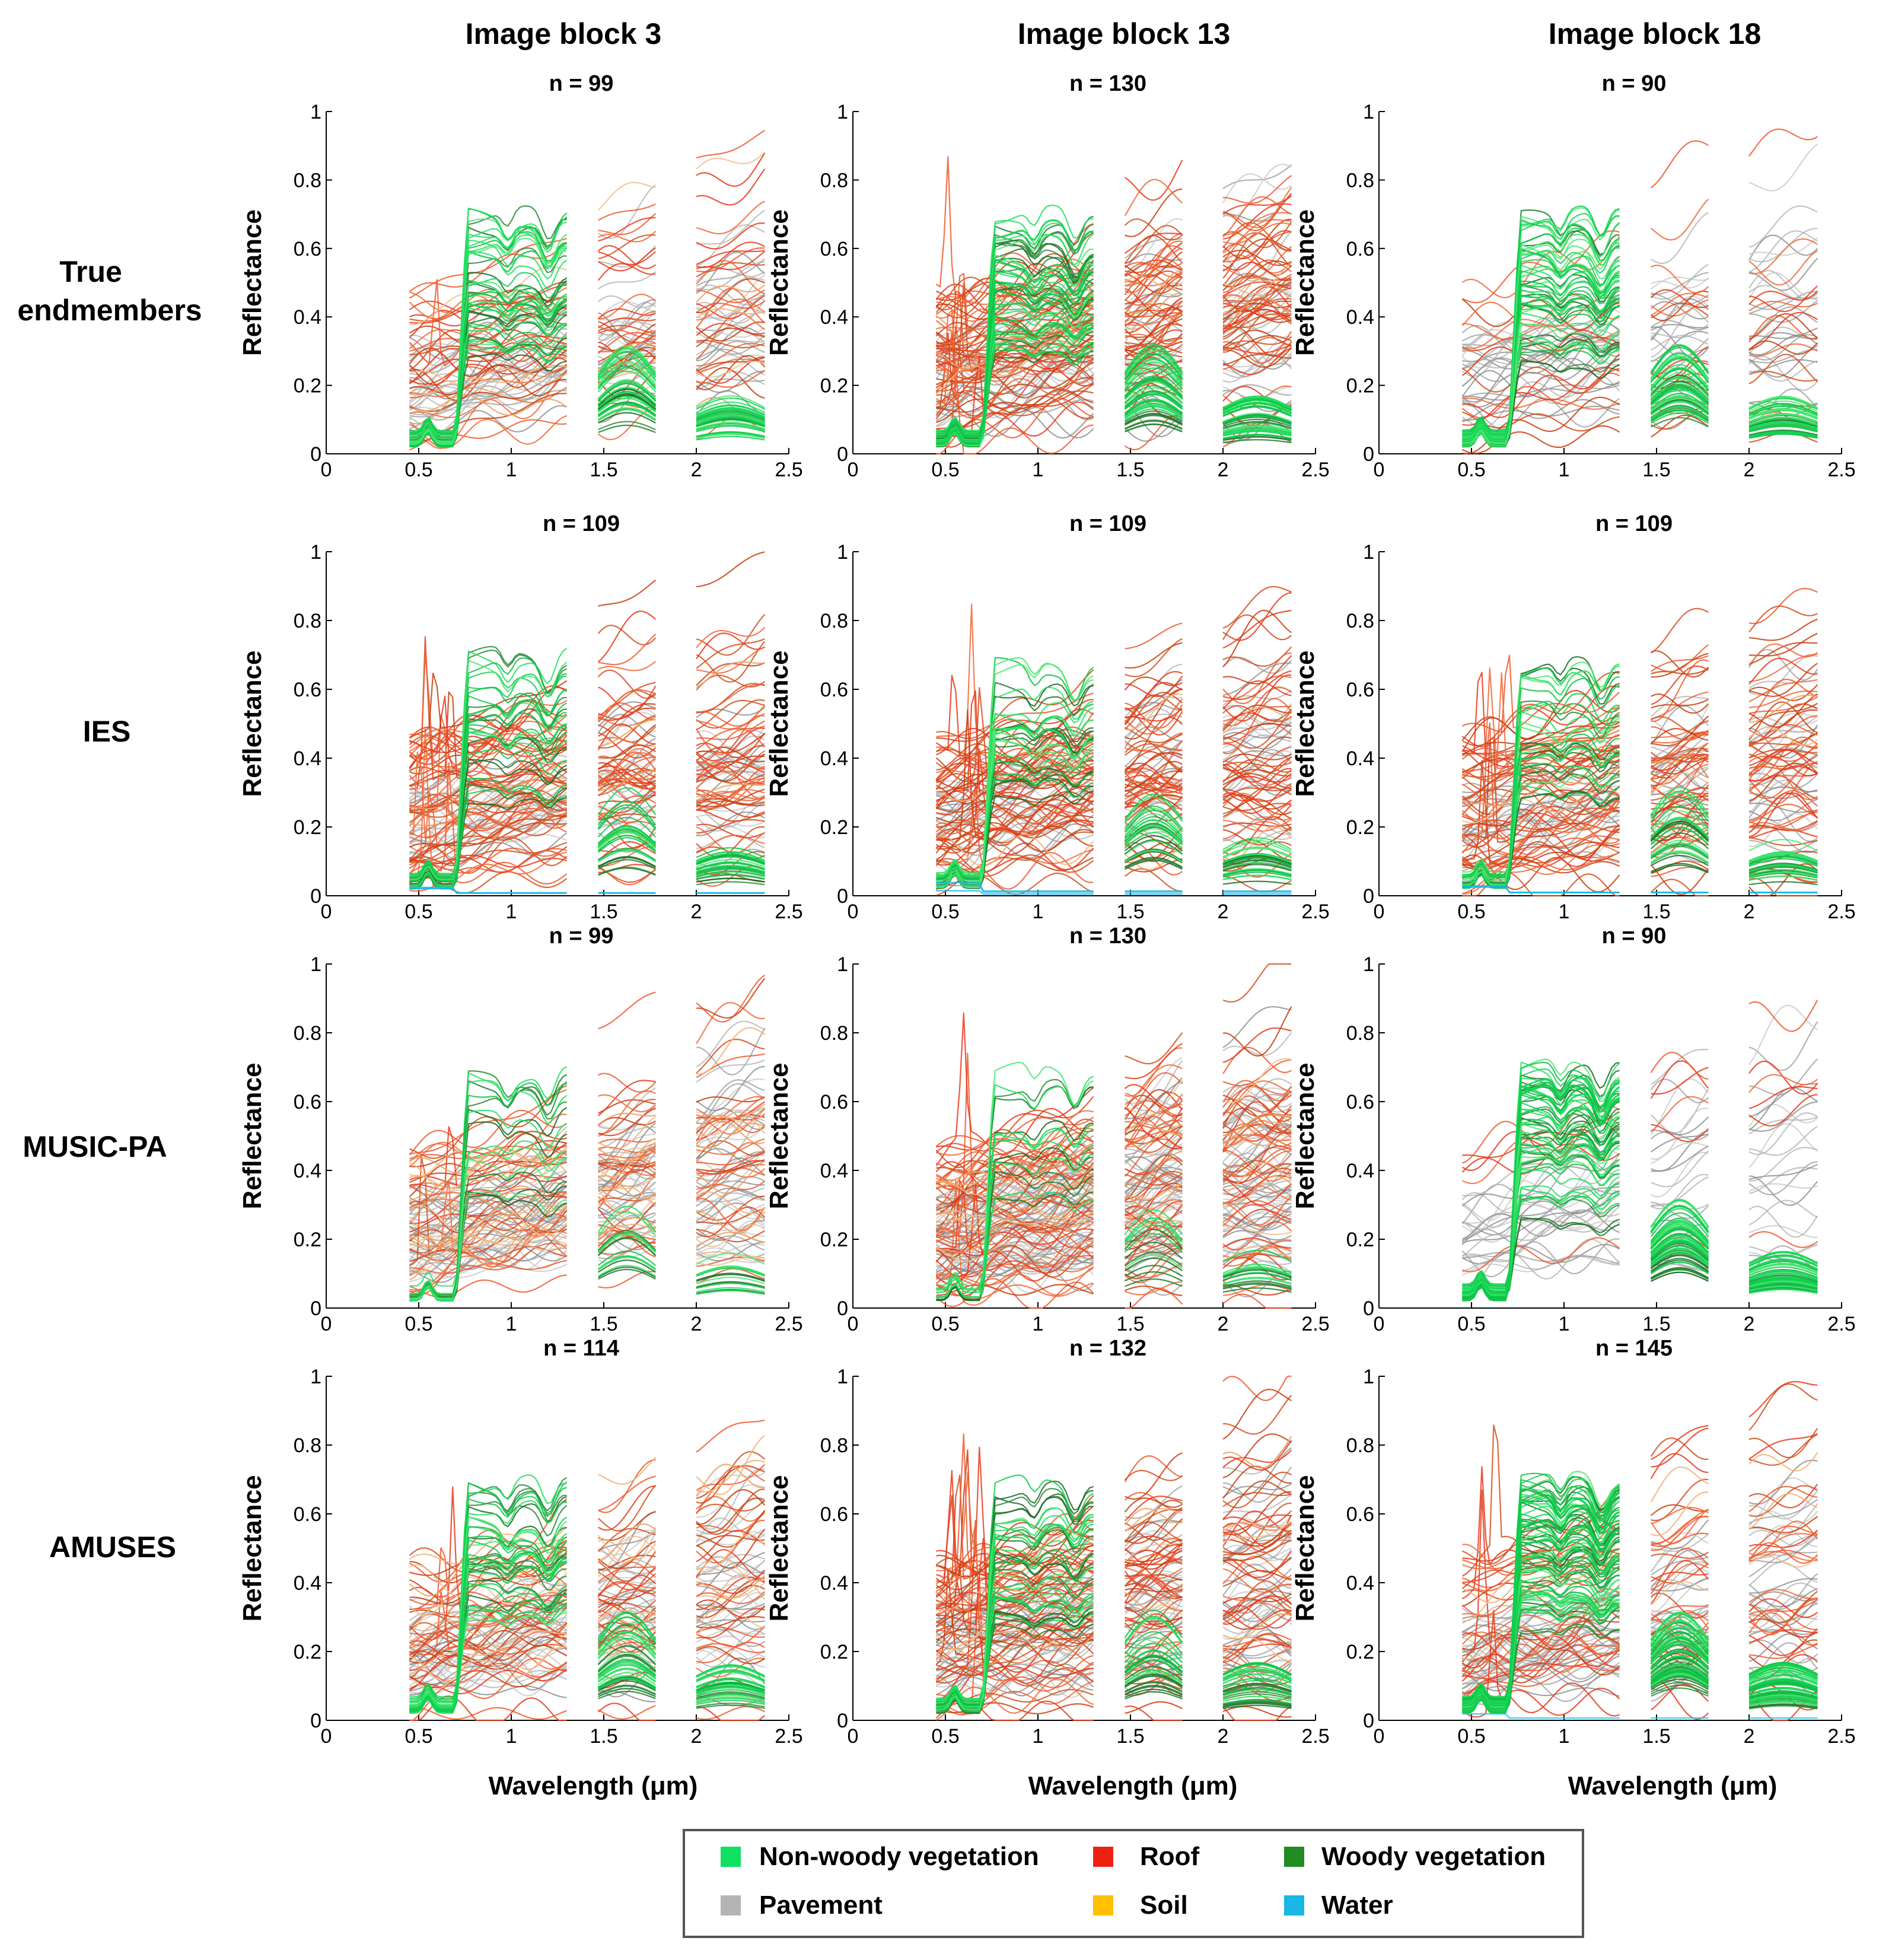 The height and width of the screenshot is (1960, 1892). Describe the element at coordinates (1680, 705) in the screenshot. I see `panel-r2-c3-spectrum-roof-27-seg1` at that location.